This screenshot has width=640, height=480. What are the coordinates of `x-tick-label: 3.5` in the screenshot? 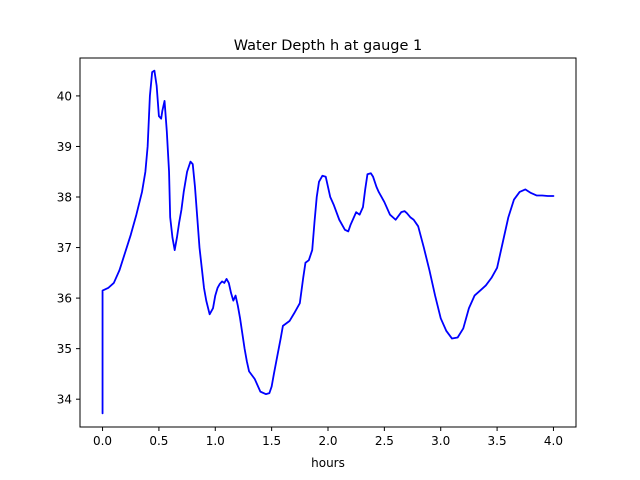 It's located at (497, 441).